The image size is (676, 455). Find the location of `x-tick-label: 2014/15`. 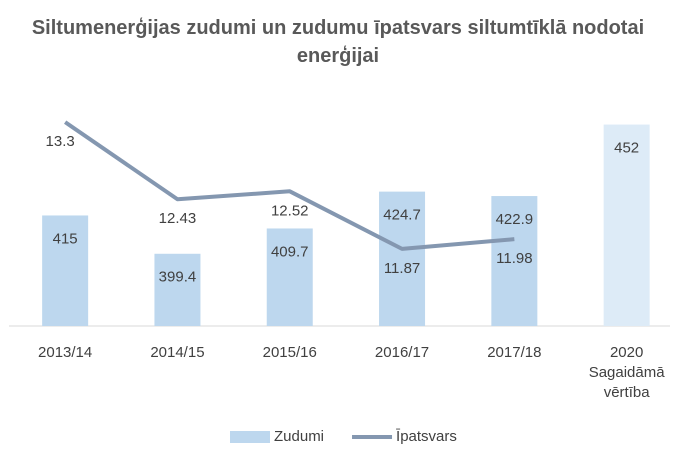

x-tick-label: 2014/15 is located at coordinates (177, 352).